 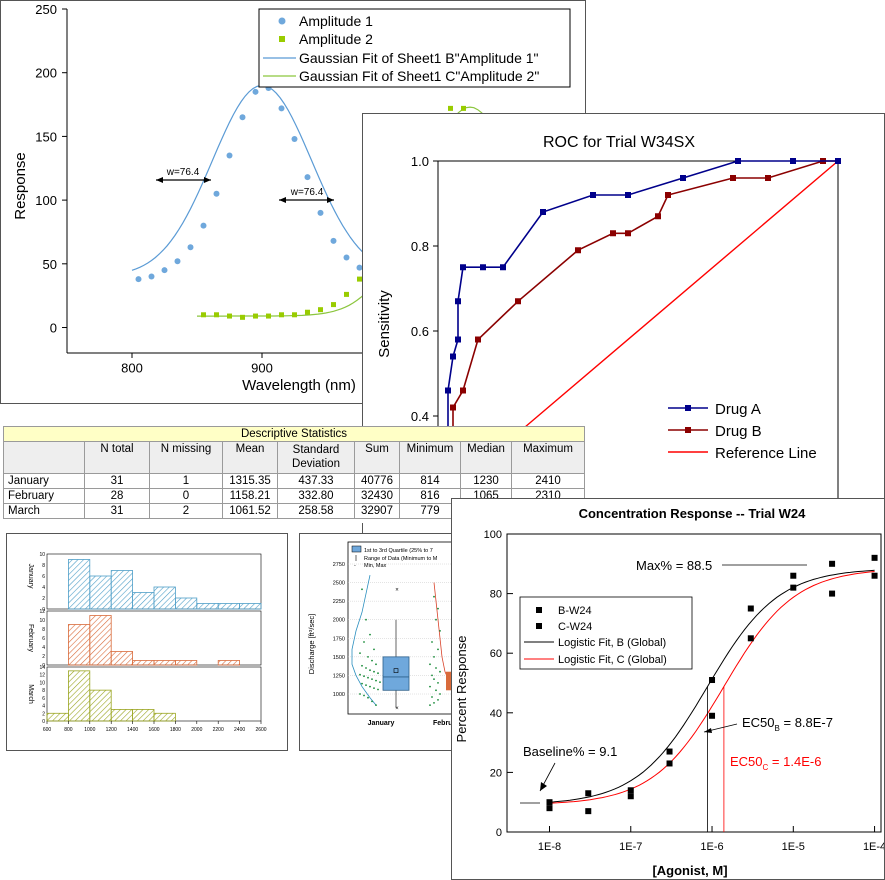 What do you see at coordinates (339, 602) in the screenshot?
I see `y-tick-label: 2250` at bounding box center [339, 602].